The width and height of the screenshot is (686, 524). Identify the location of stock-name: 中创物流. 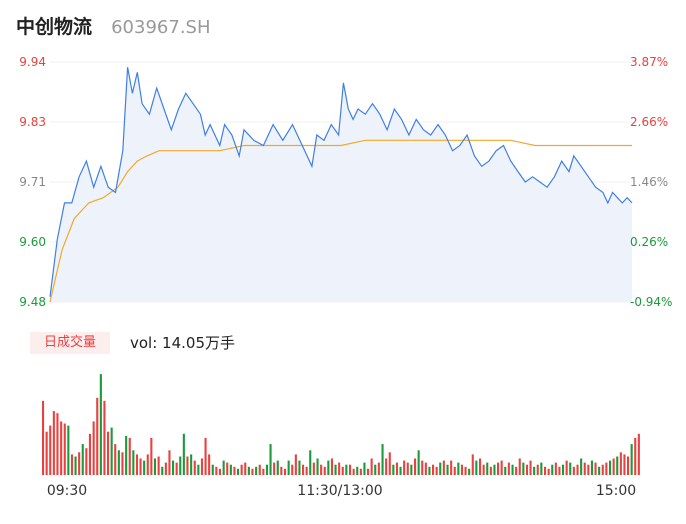
(54, 27).